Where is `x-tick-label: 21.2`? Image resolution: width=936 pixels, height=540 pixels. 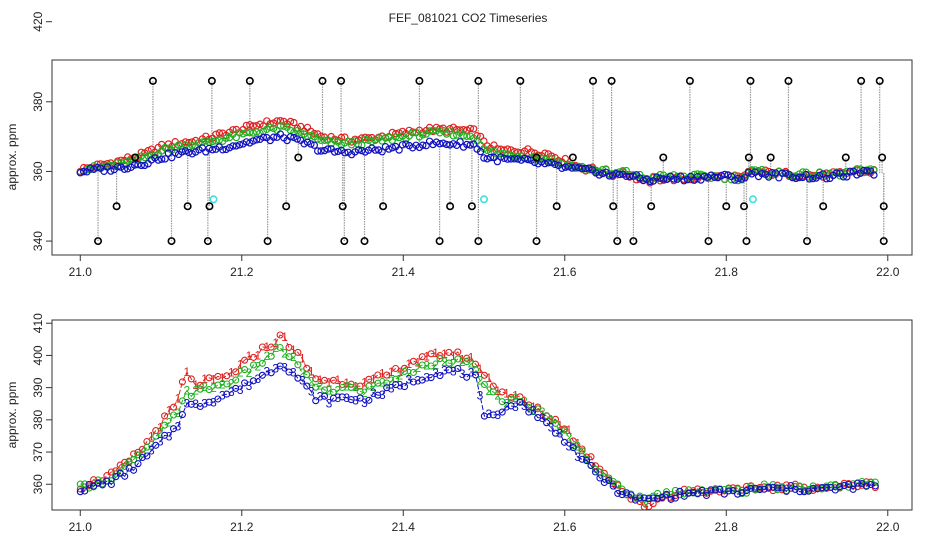
x-tick-label: 21.2 is located at coordinates (242, 527).